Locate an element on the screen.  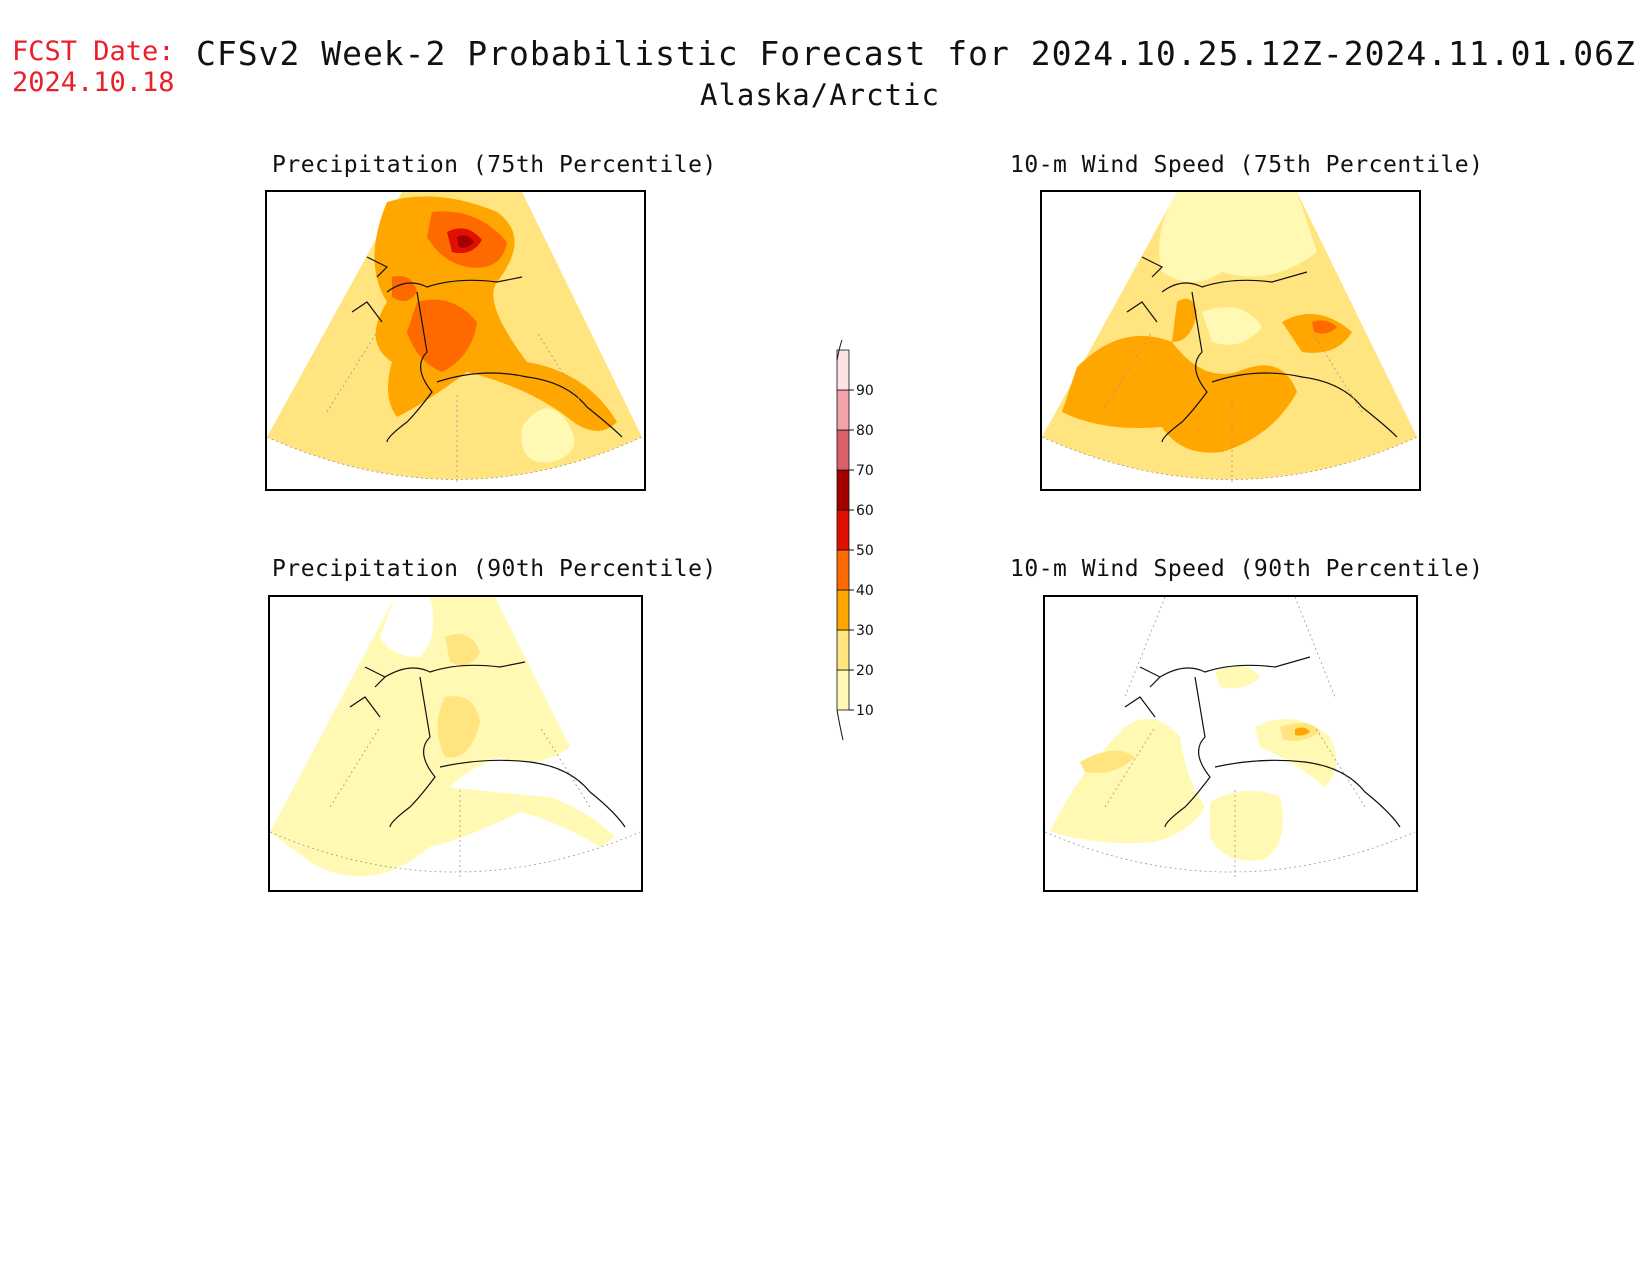
contour-40b is located at coordinates (442, 335).